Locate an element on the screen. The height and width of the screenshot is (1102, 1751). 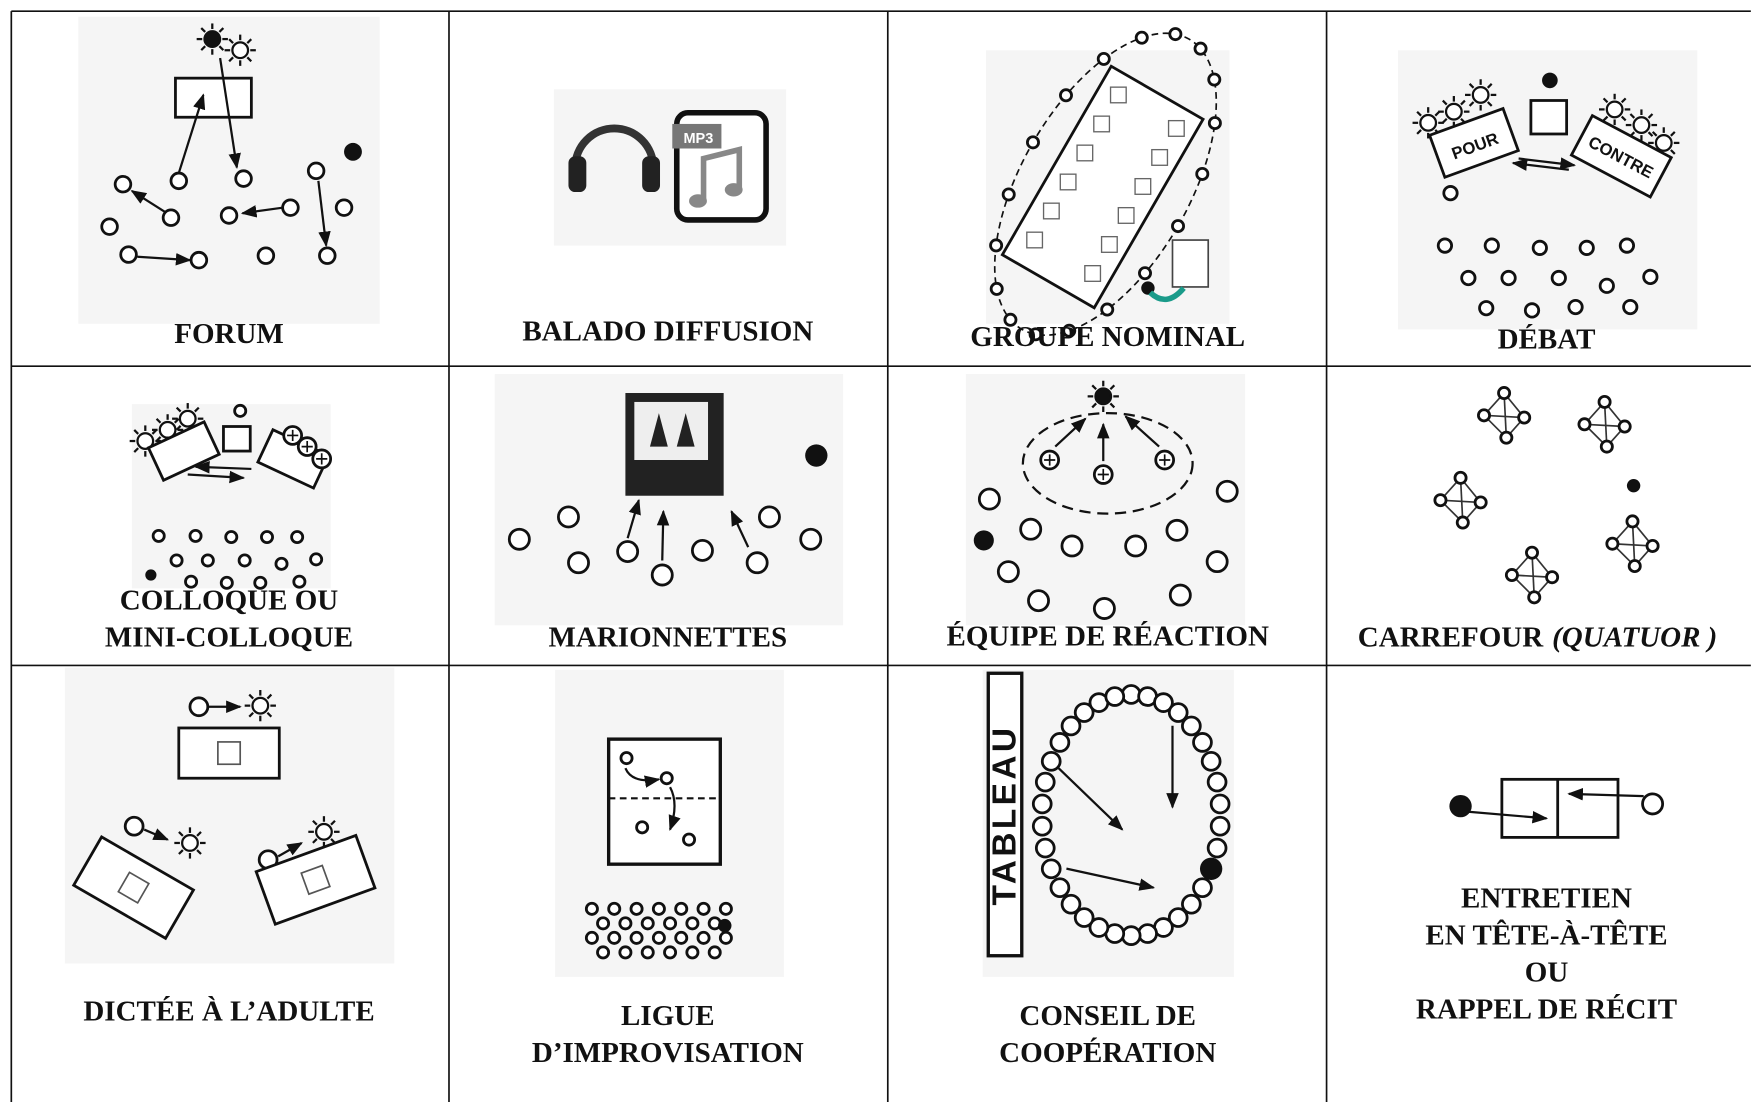
sign is located at coordinates (1474, 143).